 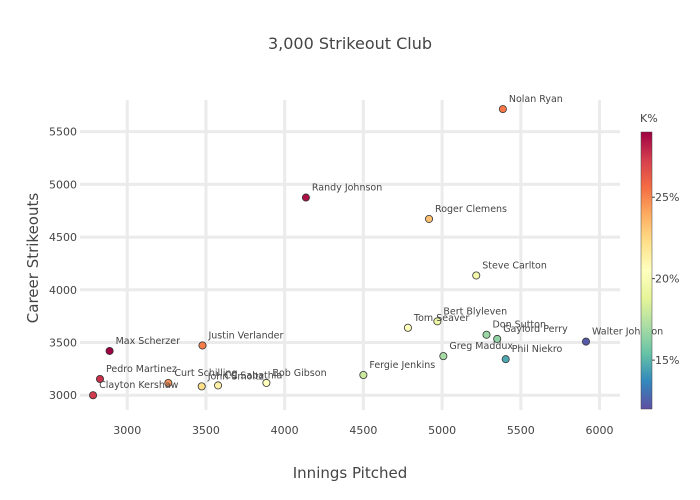 I want to click on point-label: John Smoltz, so click(x=235, y=376).